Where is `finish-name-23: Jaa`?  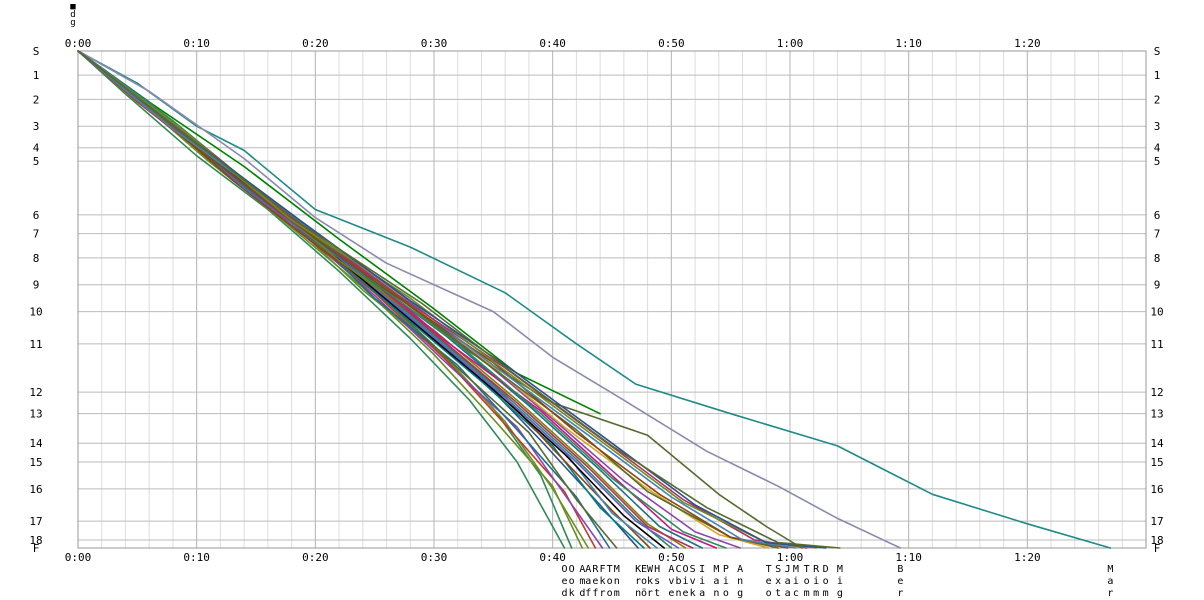
finish-name-23: Jaa is located at coordinates (788, 581).